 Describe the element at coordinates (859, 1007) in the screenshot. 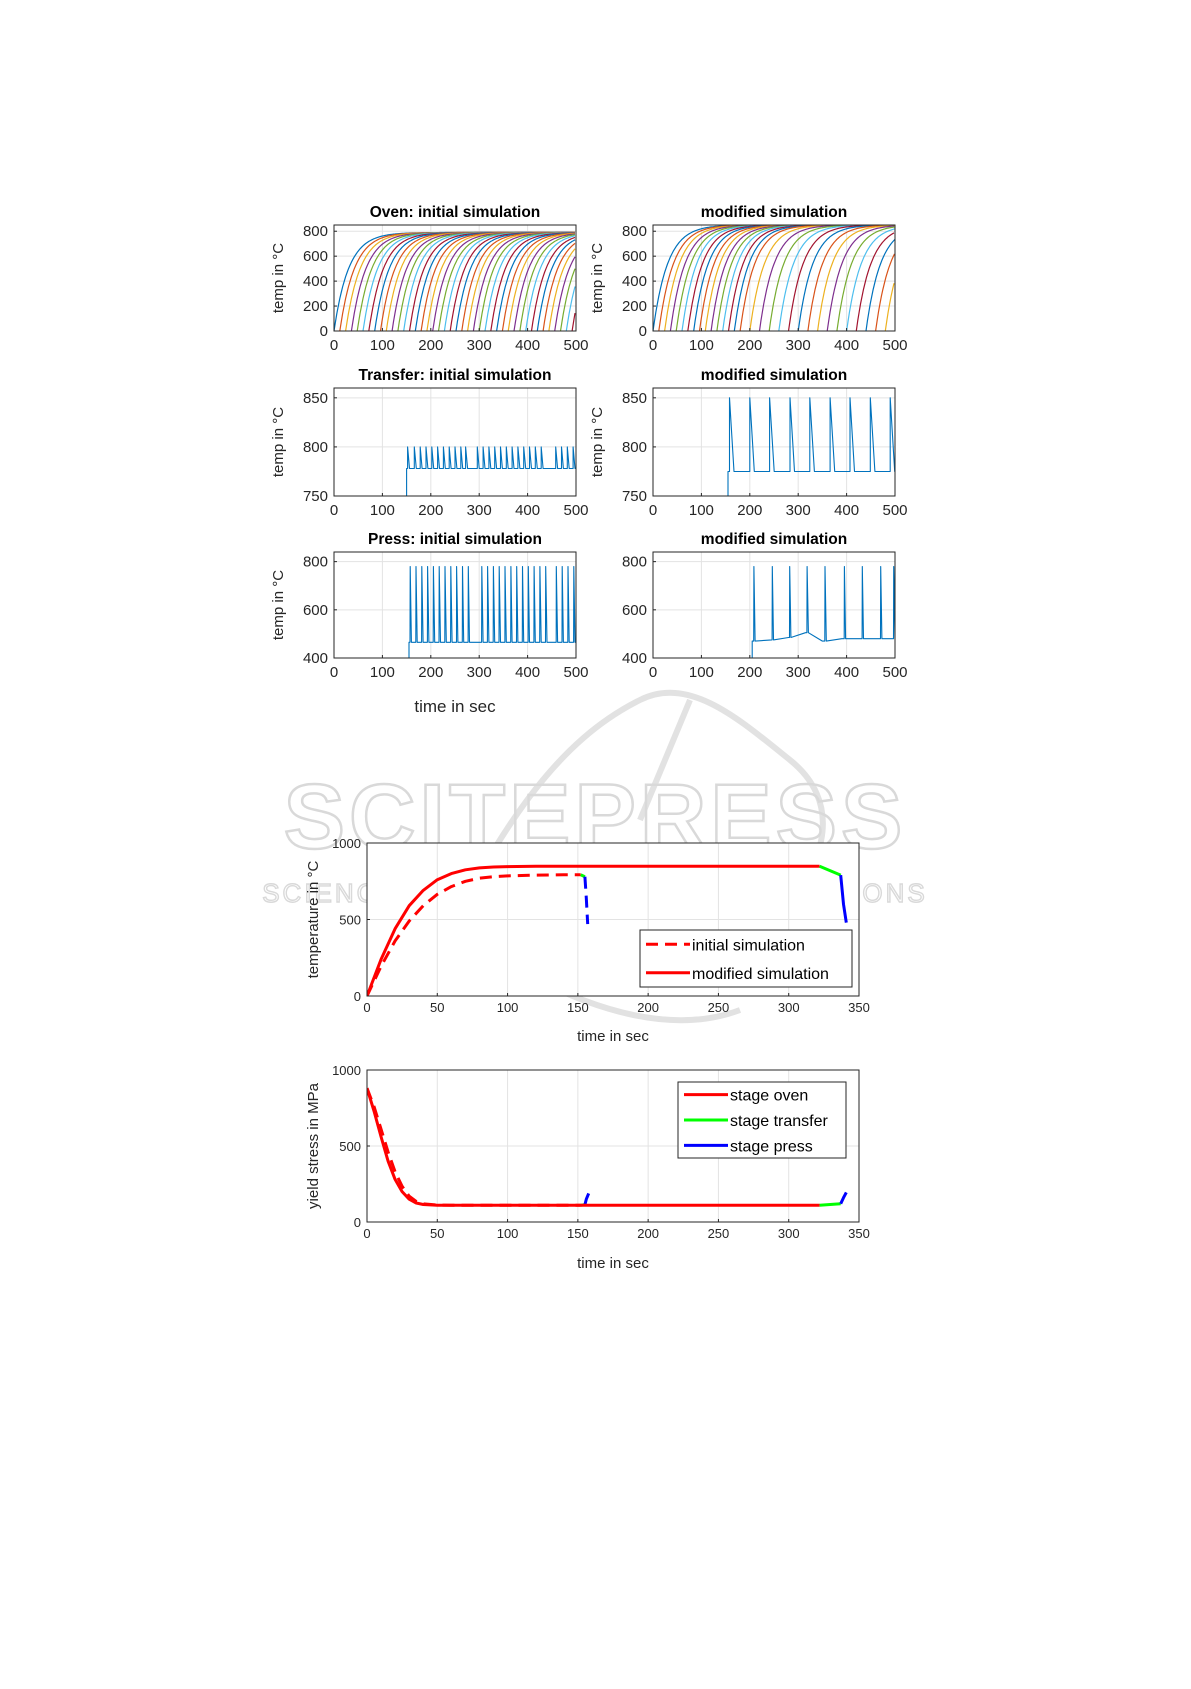

I see `x-tick-label: 350` at that location.